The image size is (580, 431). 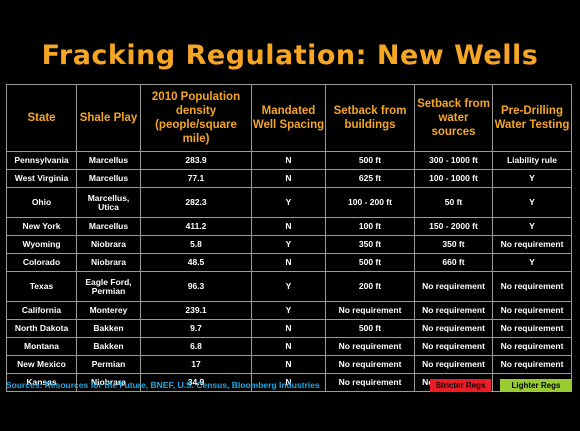 What do you see at coordinates (453, 226) in the screenshot?
I see `setback-water-cell: 150 - 2000 ft` at bounding box center [453, 226].